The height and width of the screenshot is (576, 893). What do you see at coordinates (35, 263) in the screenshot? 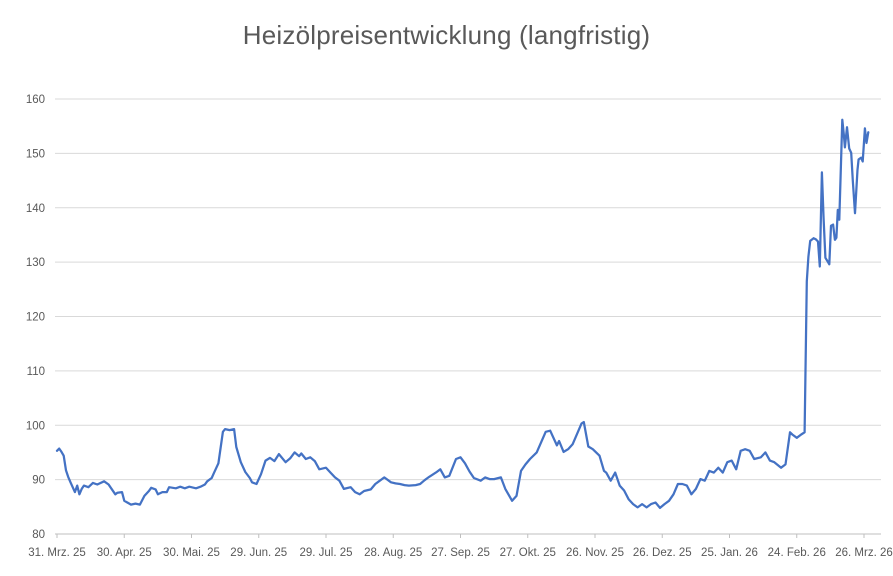
I see `y-tick-label: 130` at bounding box center [35, 263].